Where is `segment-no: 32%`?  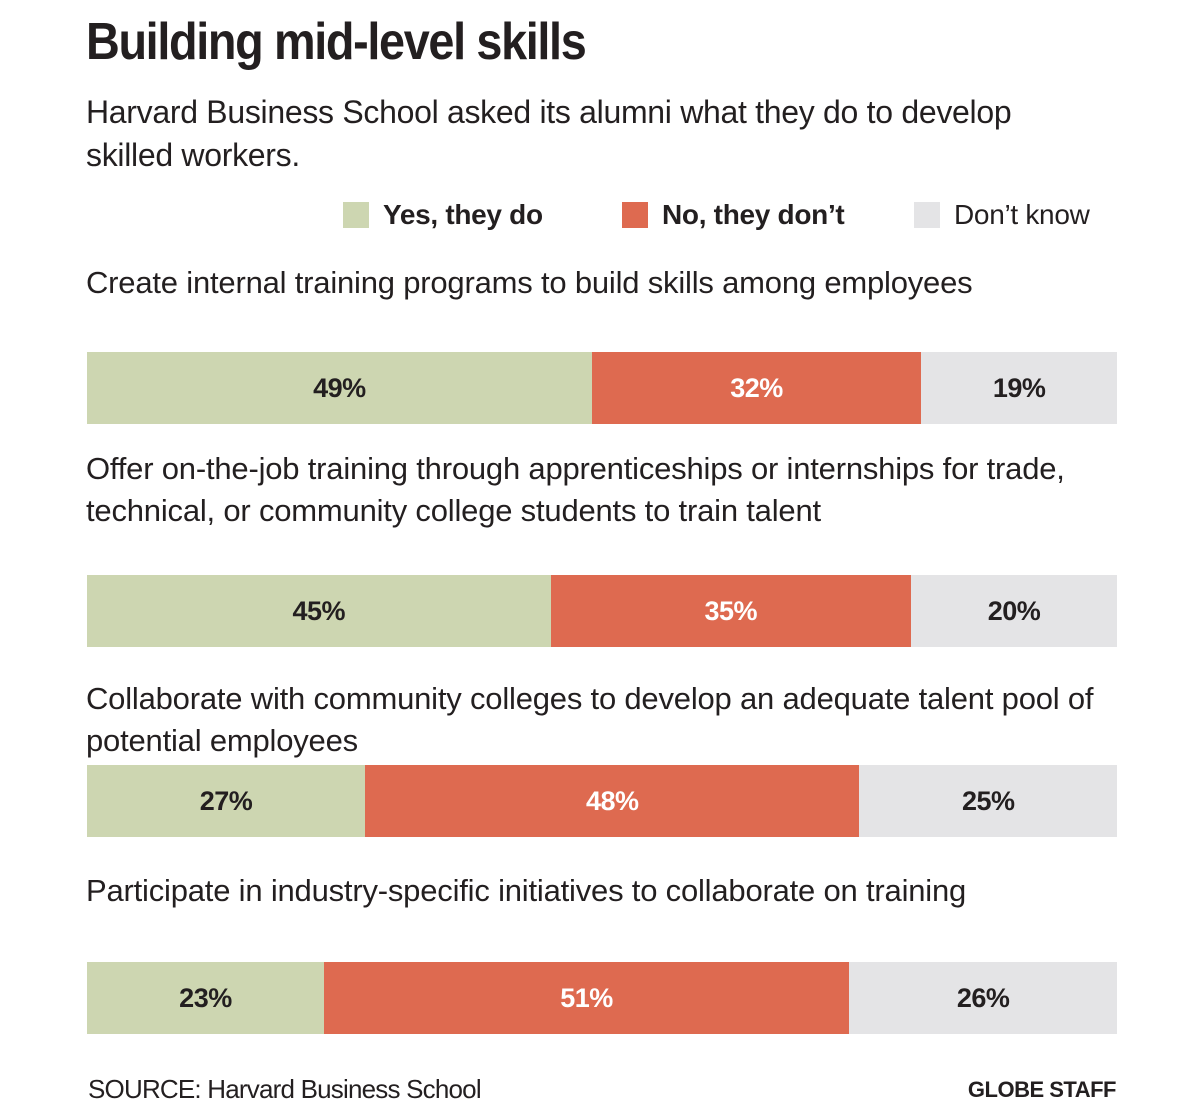
segment-no: 32% is located at coordinates (756, 388).